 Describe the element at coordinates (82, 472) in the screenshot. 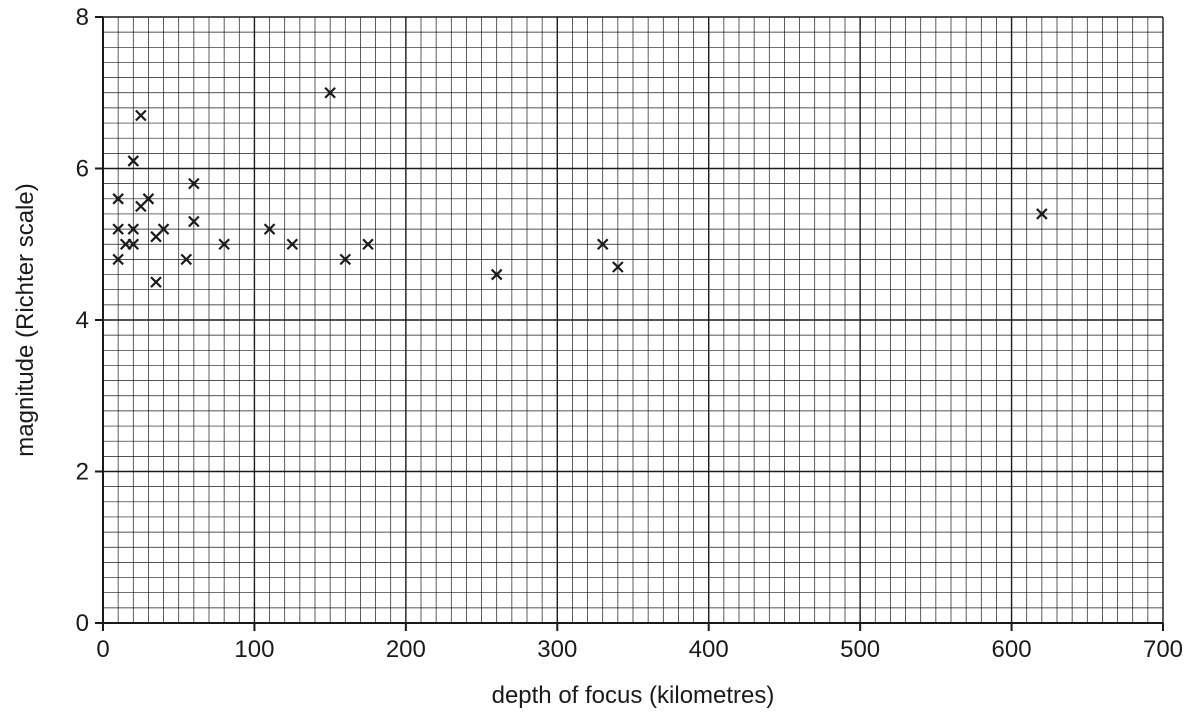

I see `y-tick-label: 2` at that location.